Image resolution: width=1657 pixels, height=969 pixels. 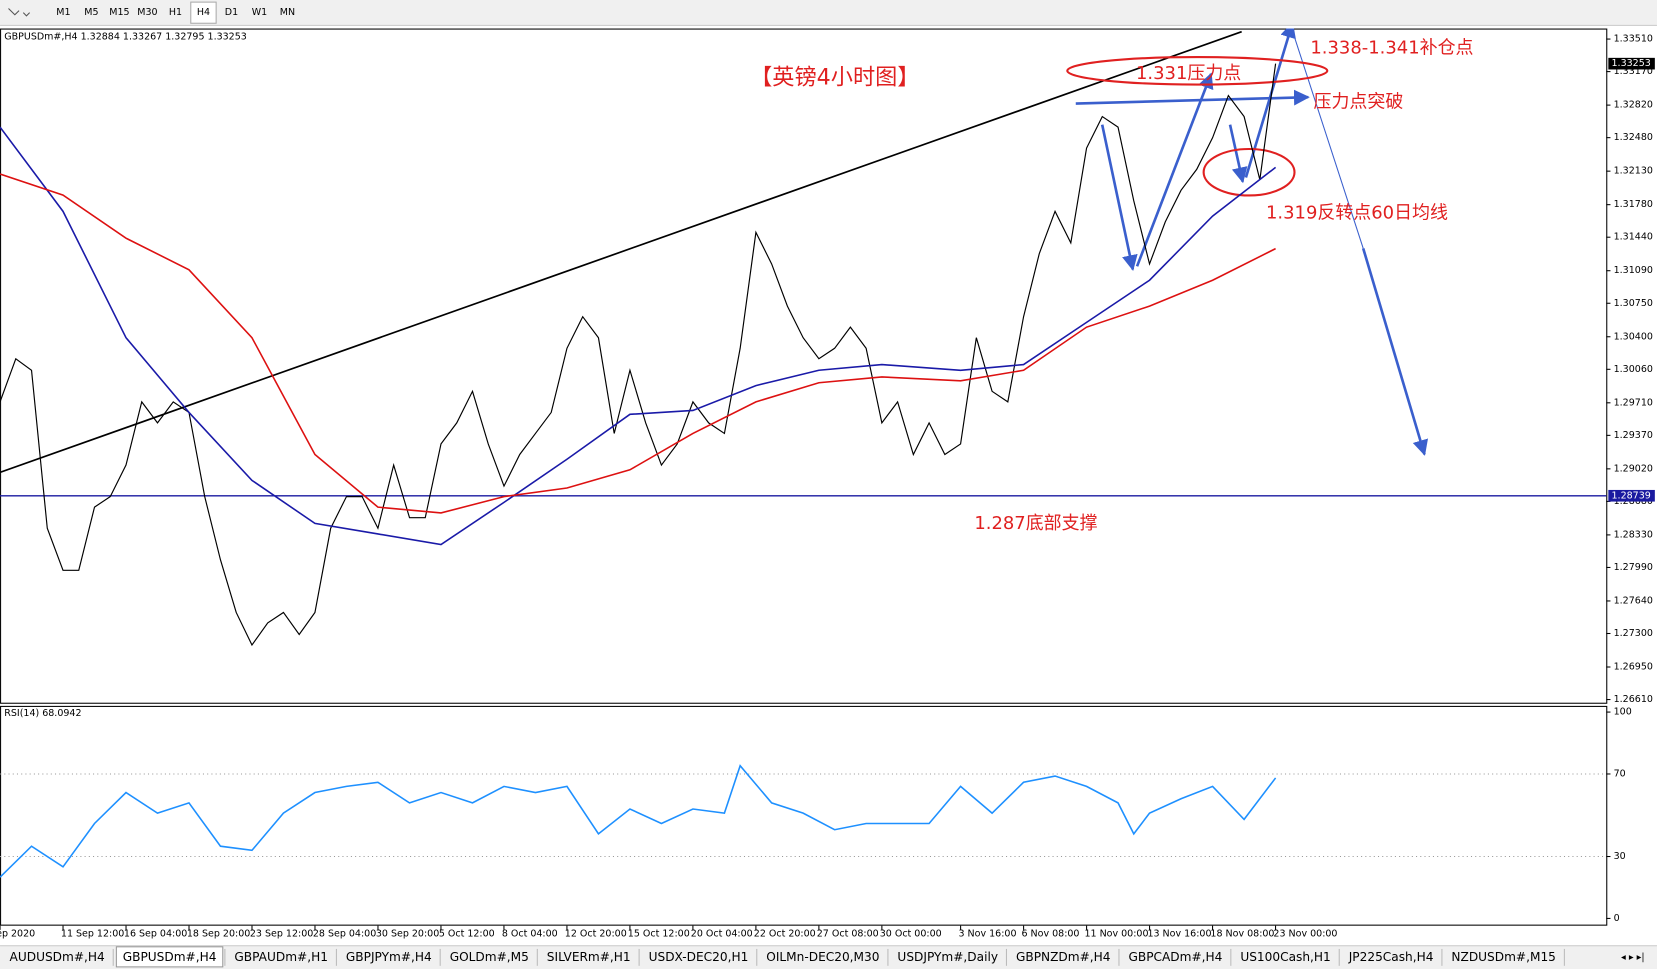 What do you see at coordinates (1633, 171) in the screenshot?
I see `y-tick-label: 1.32130` at bounding box center [1633, 171].